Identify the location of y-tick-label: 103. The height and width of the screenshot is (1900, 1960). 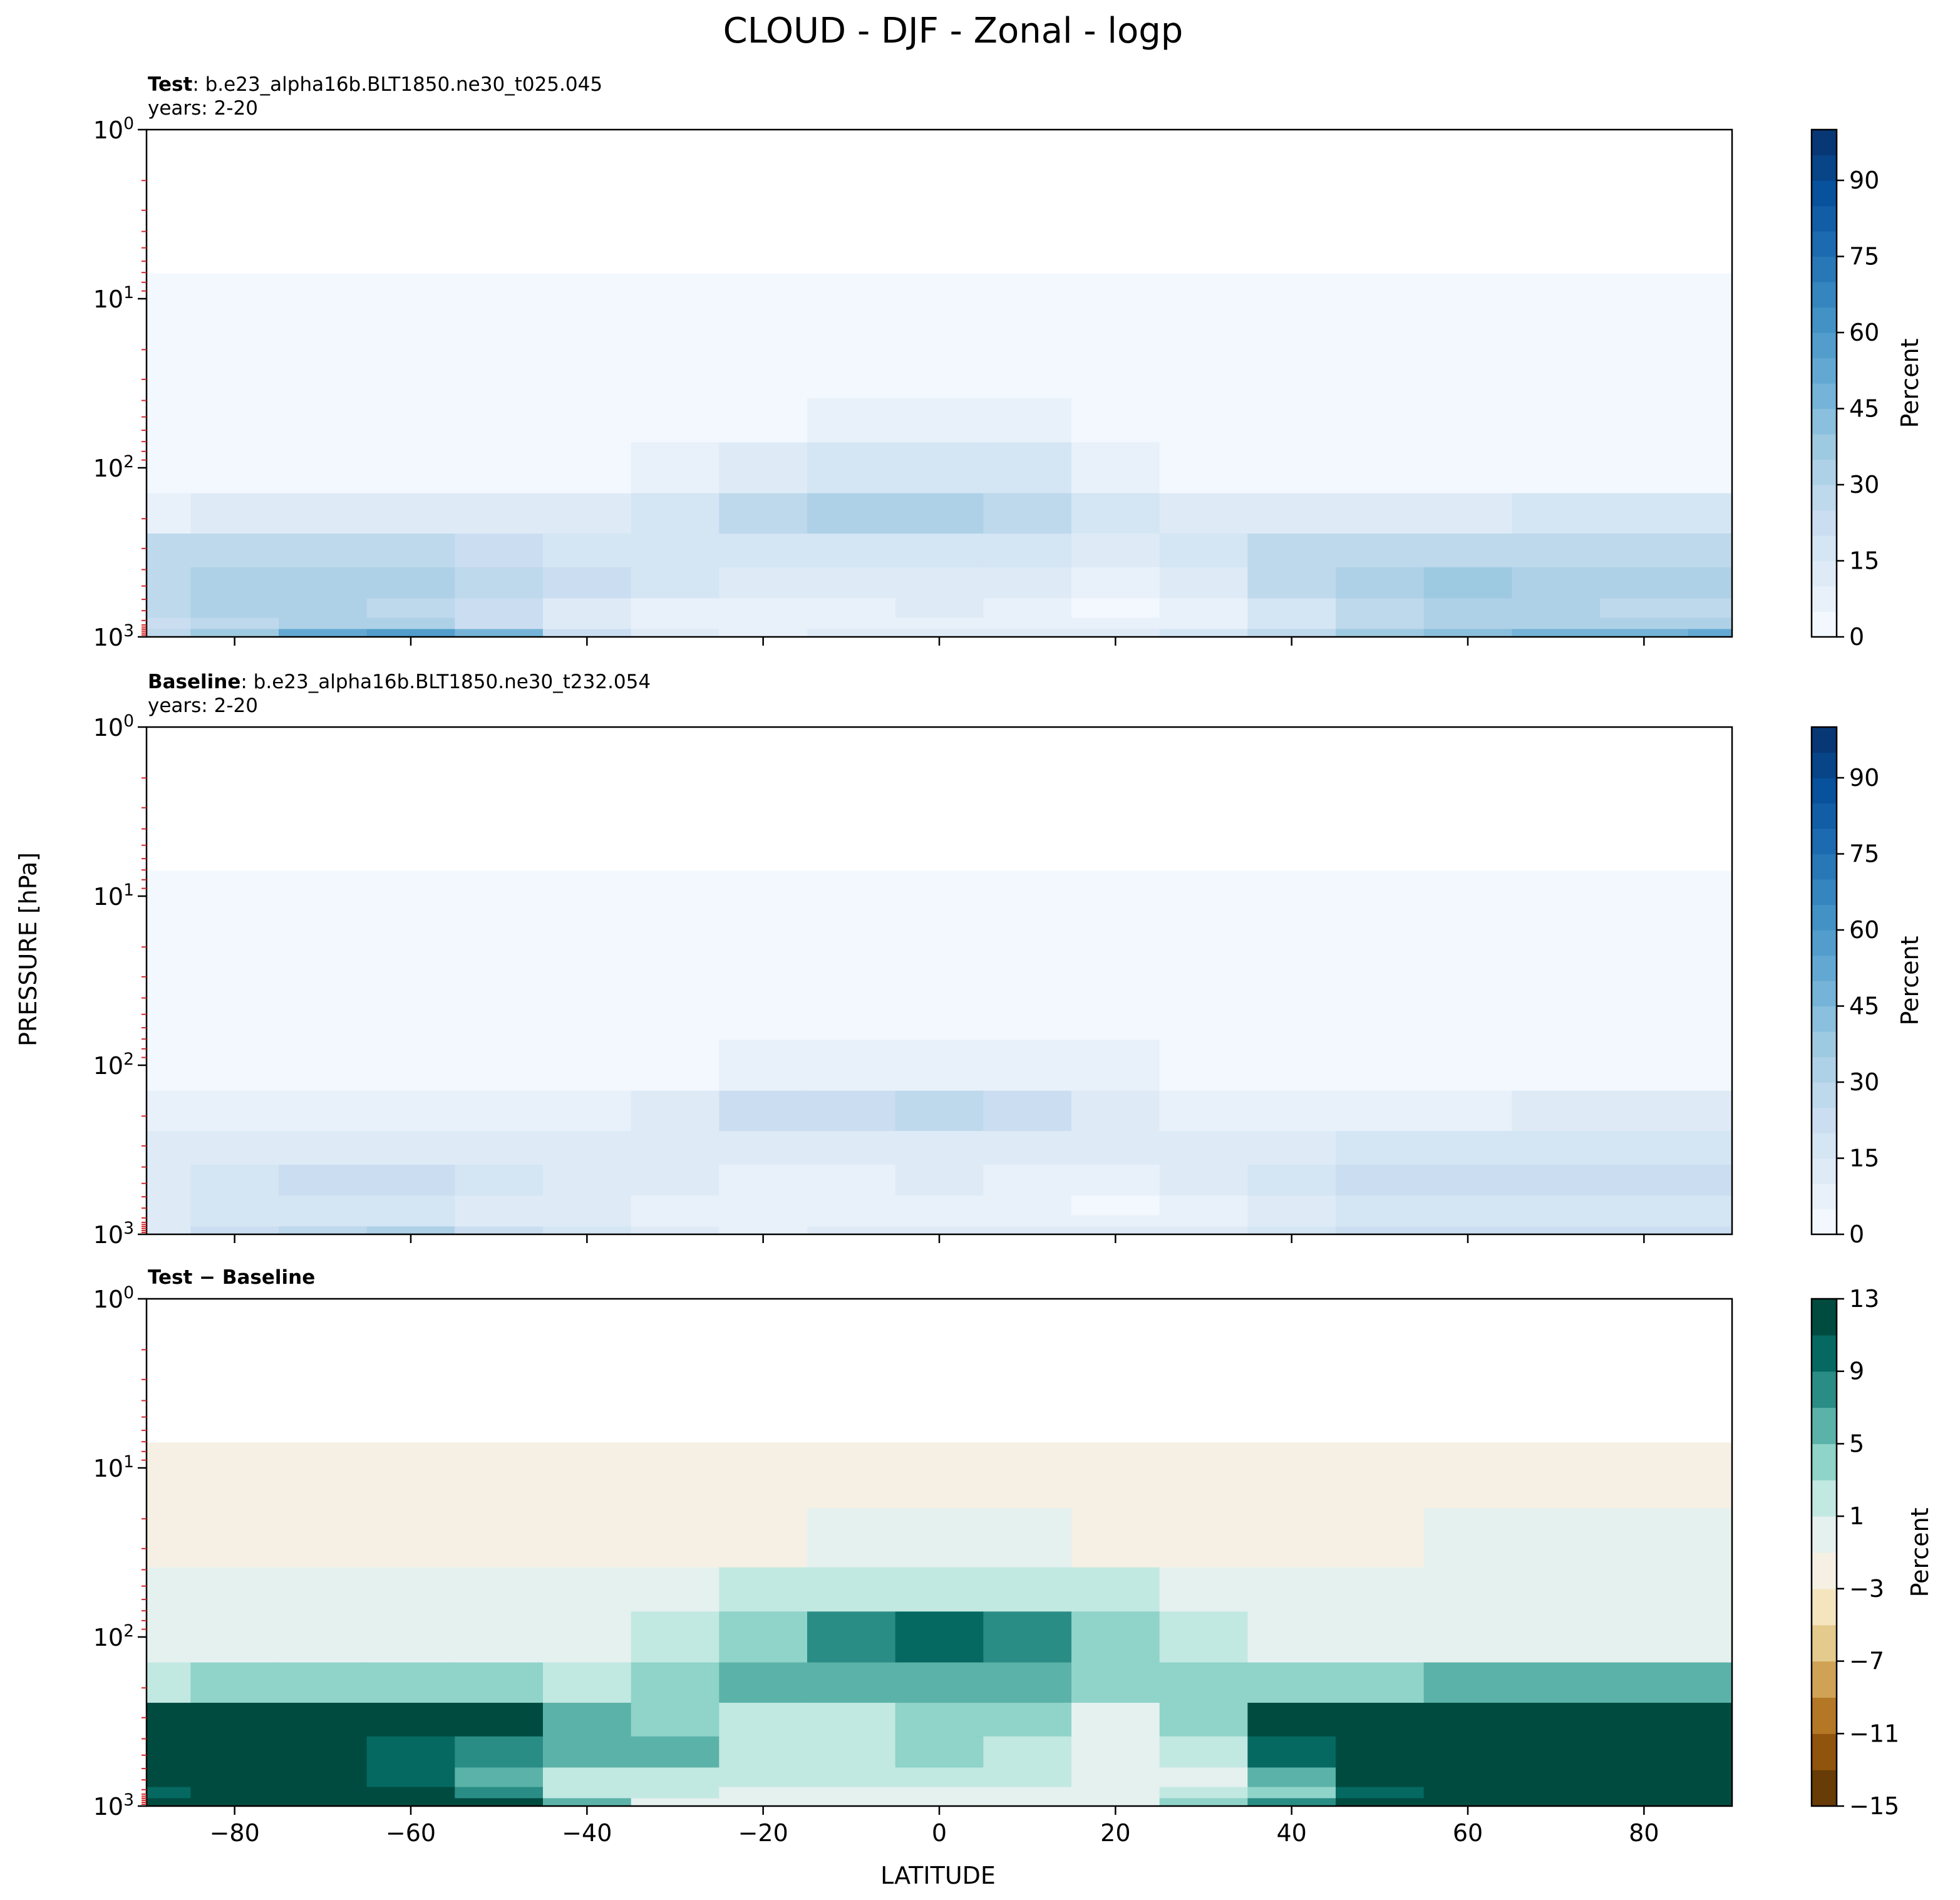
(113, 1234).